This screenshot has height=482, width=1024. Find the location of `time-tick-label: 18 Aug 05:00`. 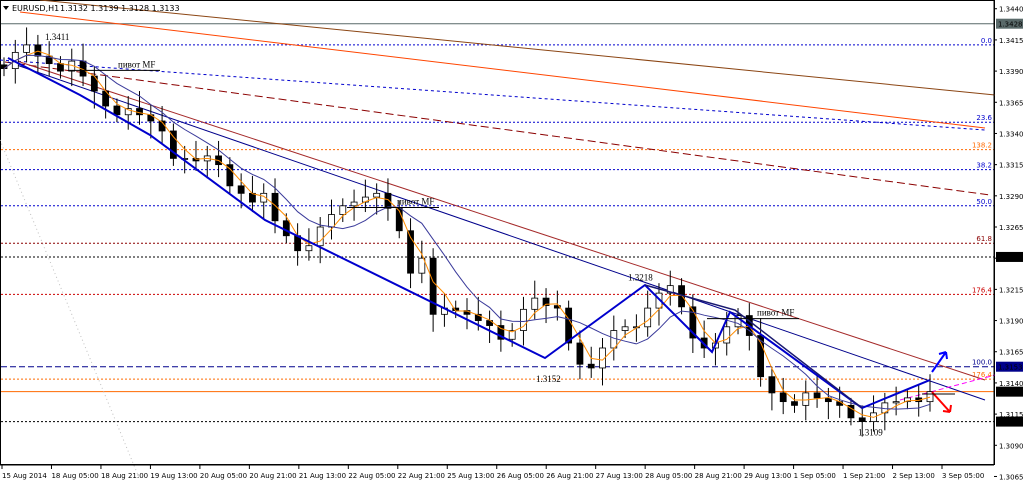

time-tick-label: 18 Aug 05:00 is located at coordinates (74, 476).